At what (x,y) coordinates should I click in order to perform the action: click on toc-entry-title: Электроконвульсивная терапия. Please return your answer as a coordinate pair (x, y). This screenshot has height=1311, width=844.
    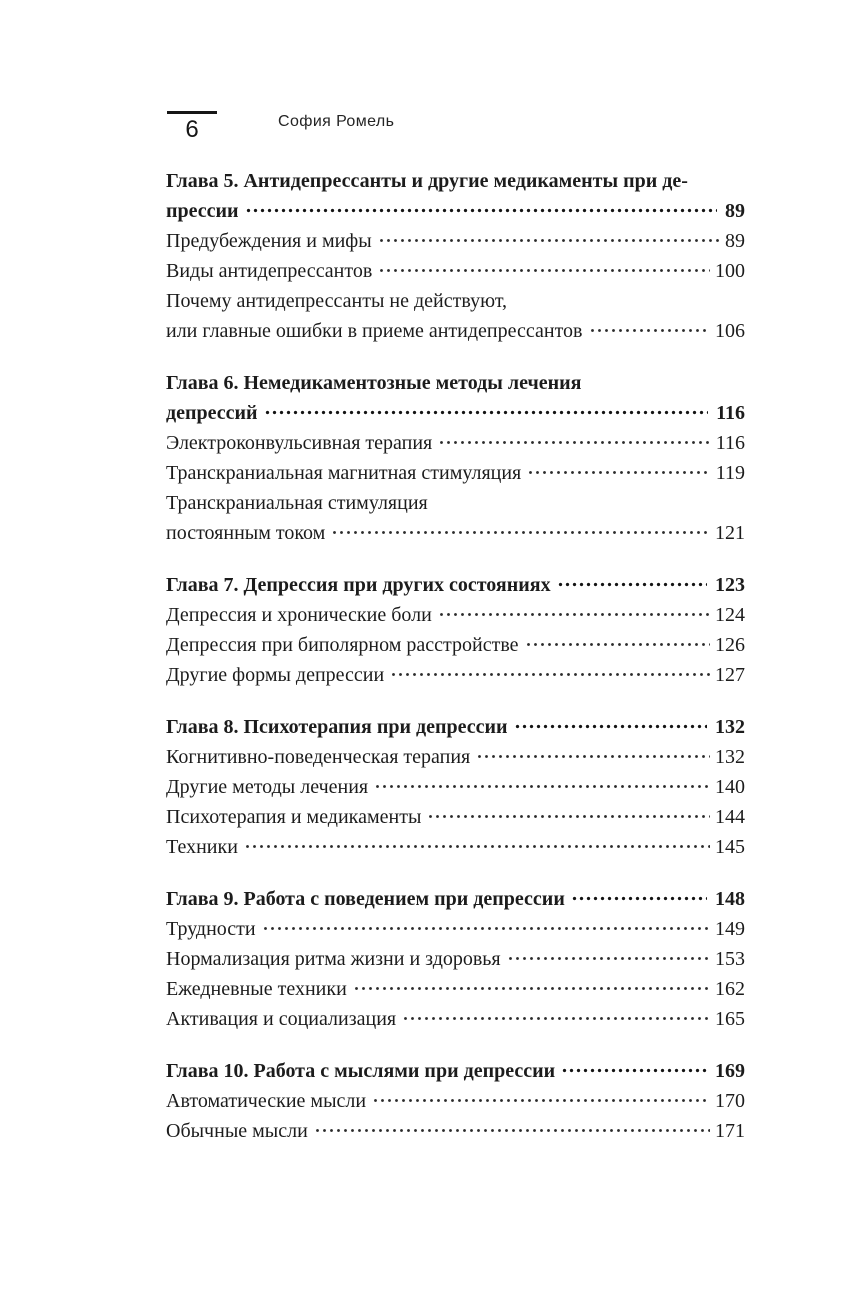
    Looking at the image, I should click on (299, 443).